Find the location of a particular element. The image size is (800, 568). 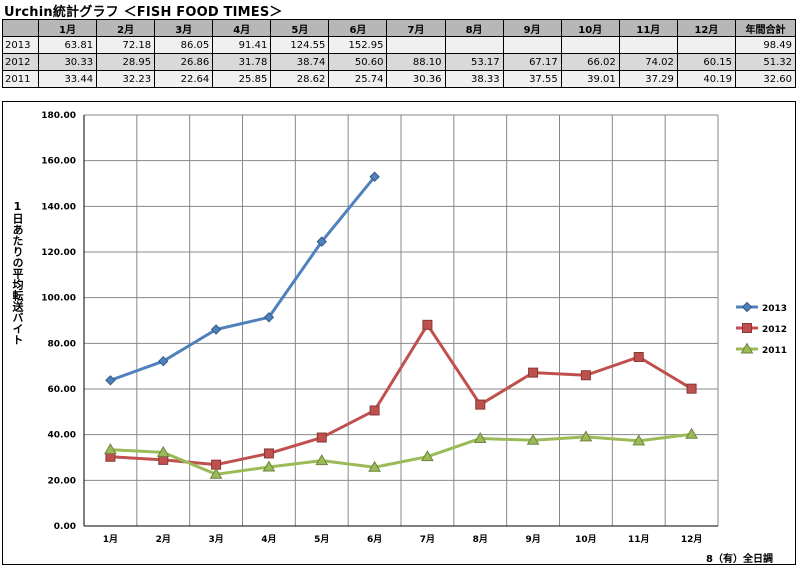

table-cell: 38.33 is located at coordinates (474, 79).